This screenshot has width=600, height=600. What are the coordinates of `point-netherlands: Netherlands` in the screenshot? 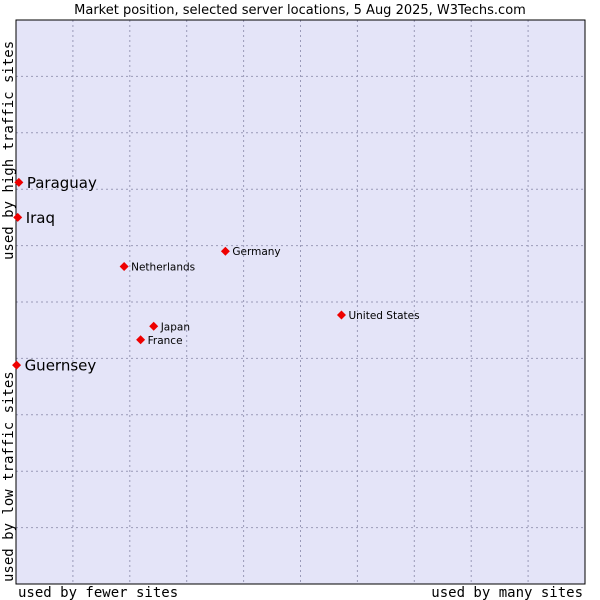 It's located at (157, 267).